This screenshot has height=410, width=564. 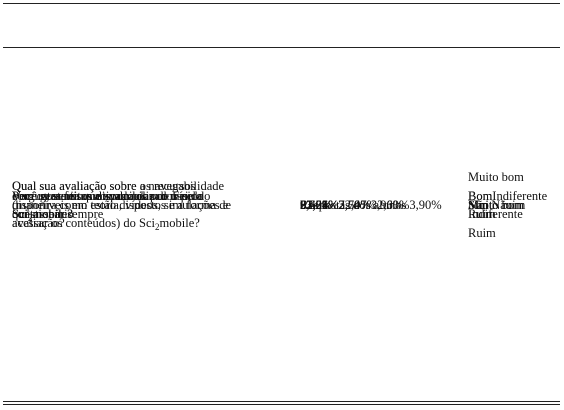 I want to click on text: Sci, so click(x=20, y=214).